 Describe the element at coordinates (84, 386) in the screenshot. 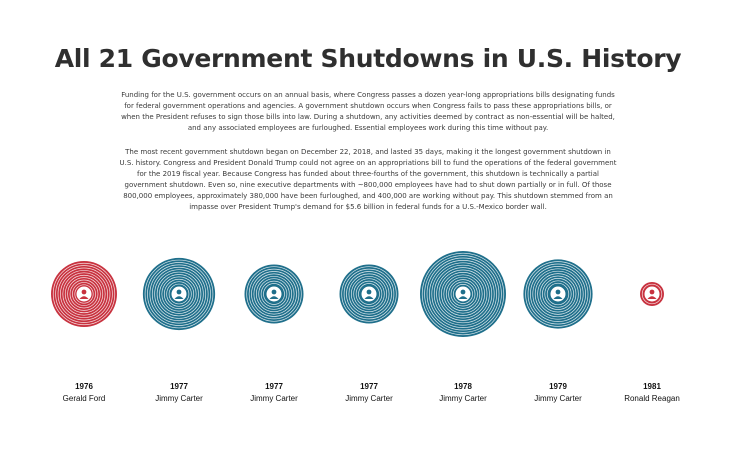

I see `shutdown-year-label: 1976` at that location.